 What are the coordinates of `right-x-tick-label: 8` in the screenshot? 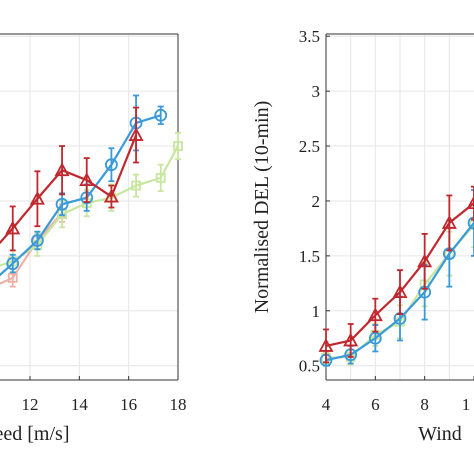 It's located at (424, 404).